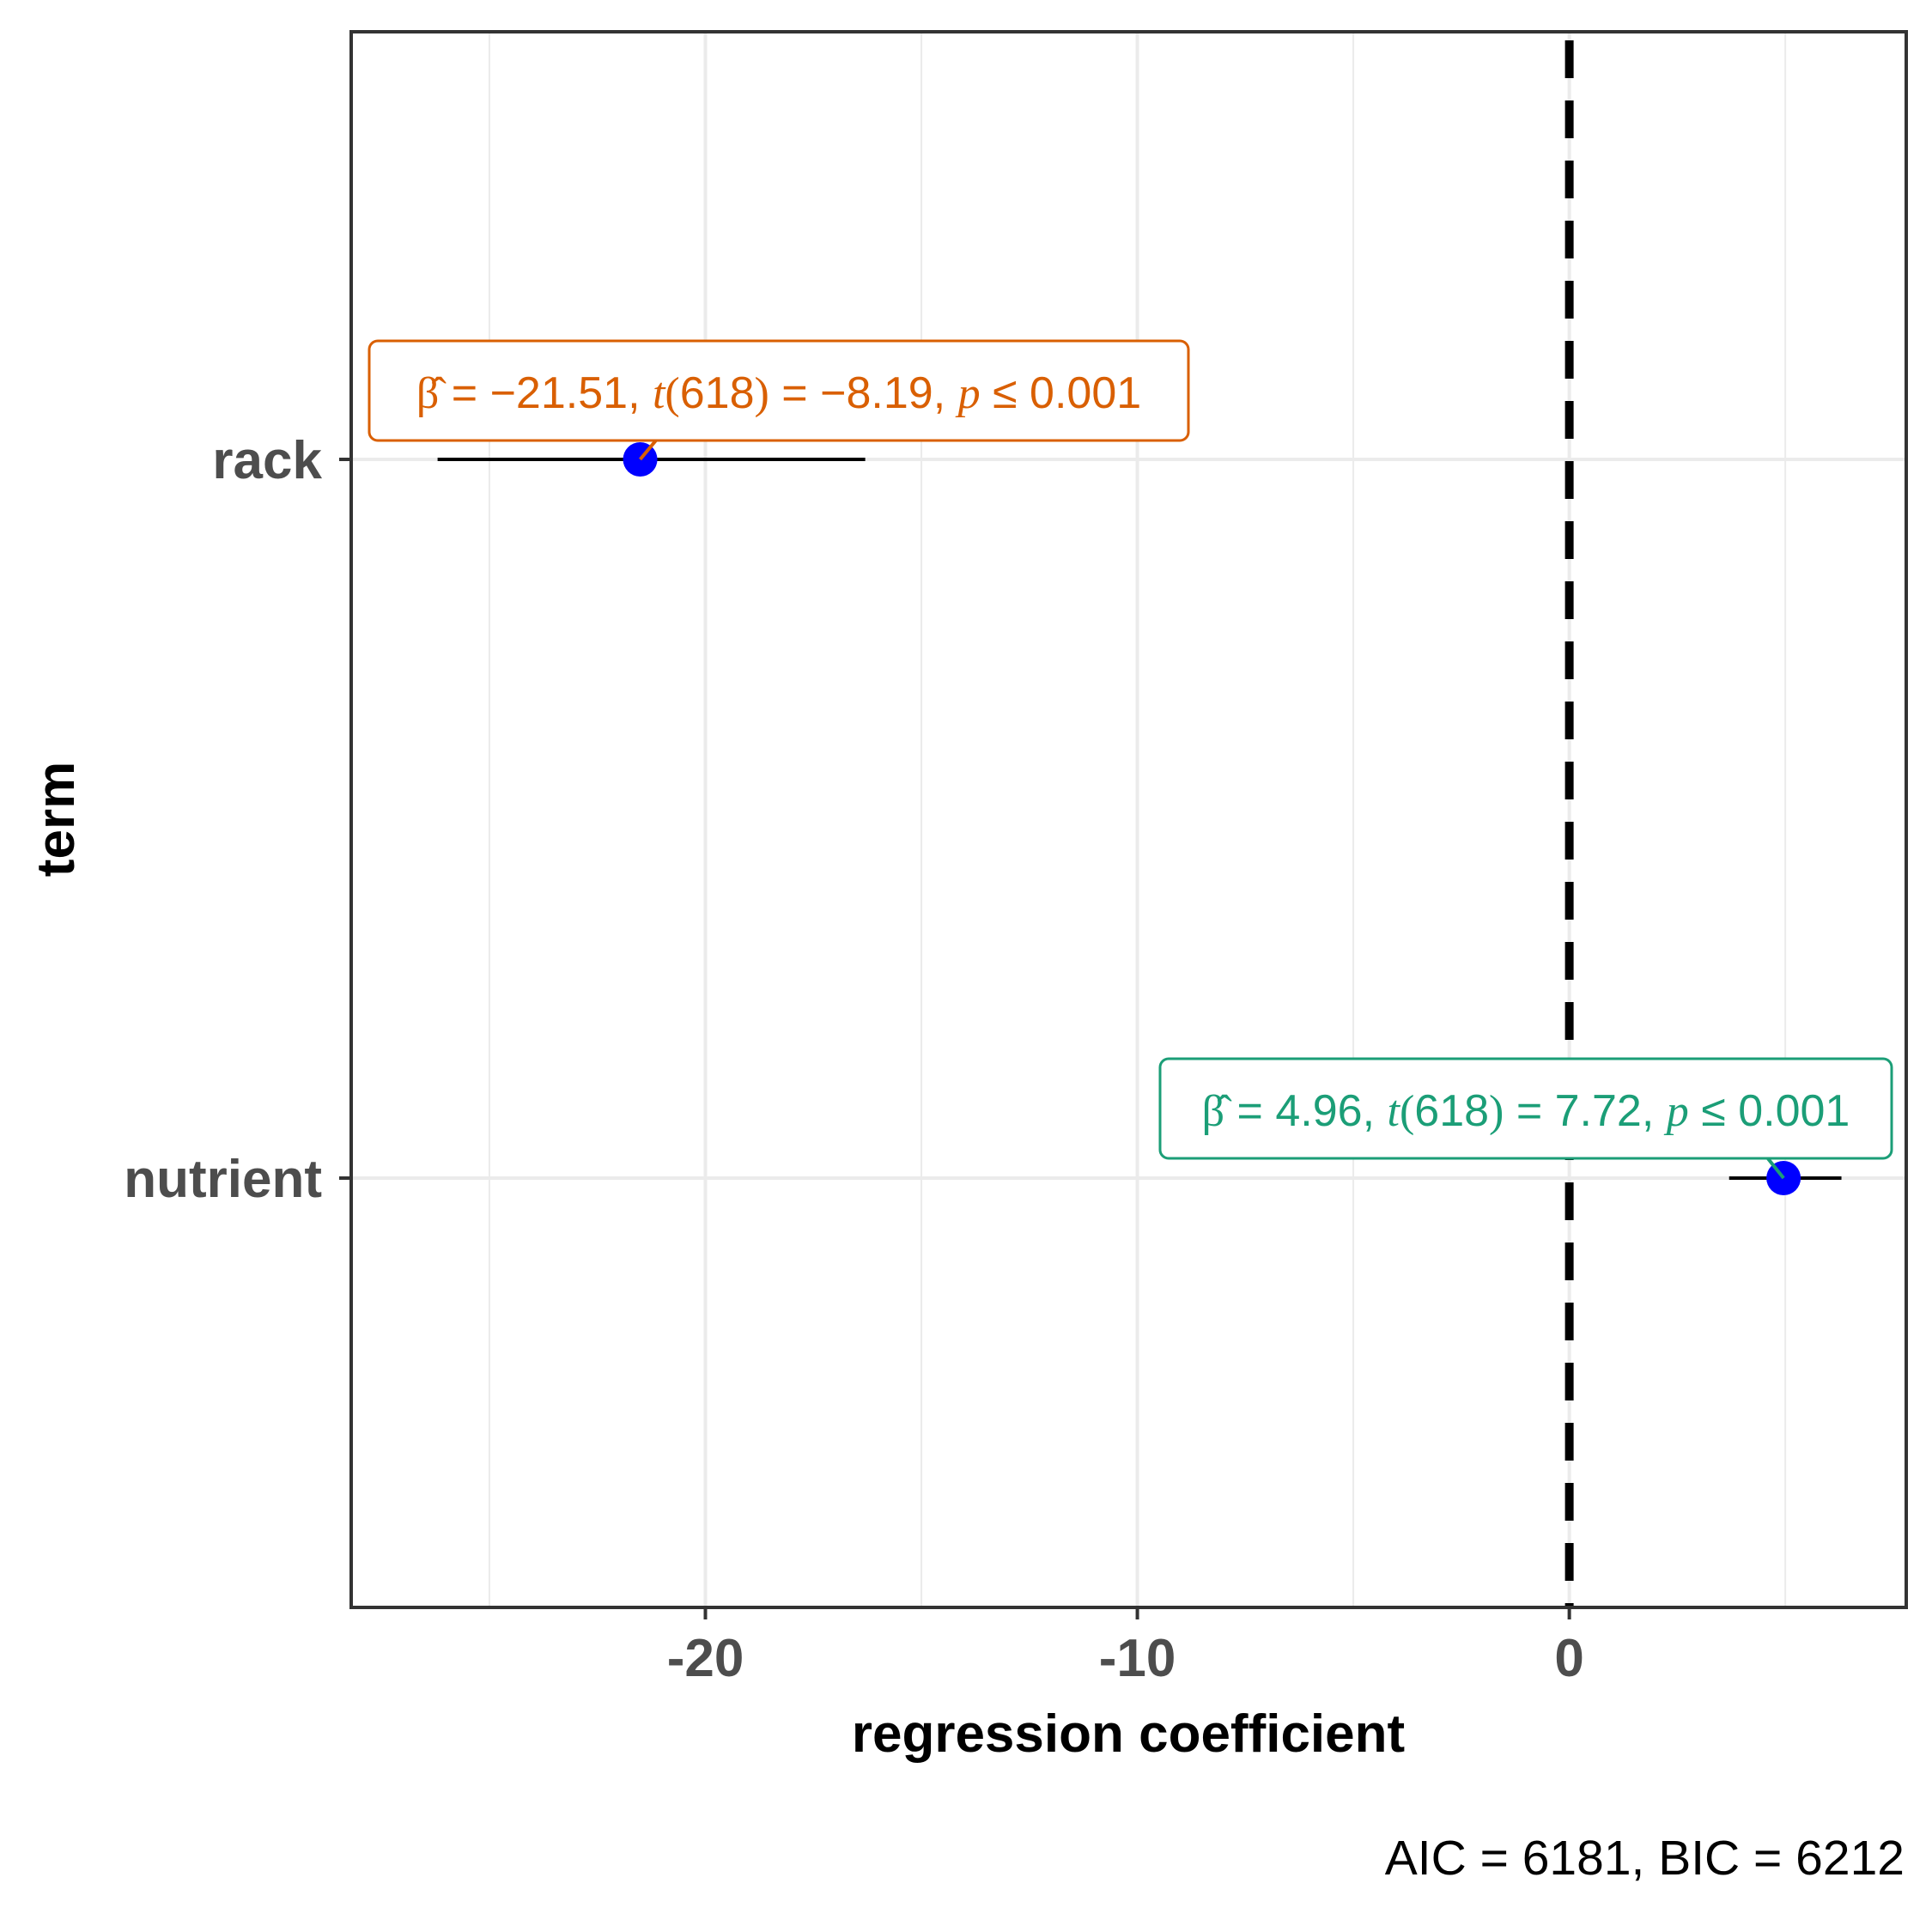 Image resolution: width=1932 pixels, height=1932 pixels. I want to click on x-axis-ticks: -20 -10 0, so click(1125, 1647).